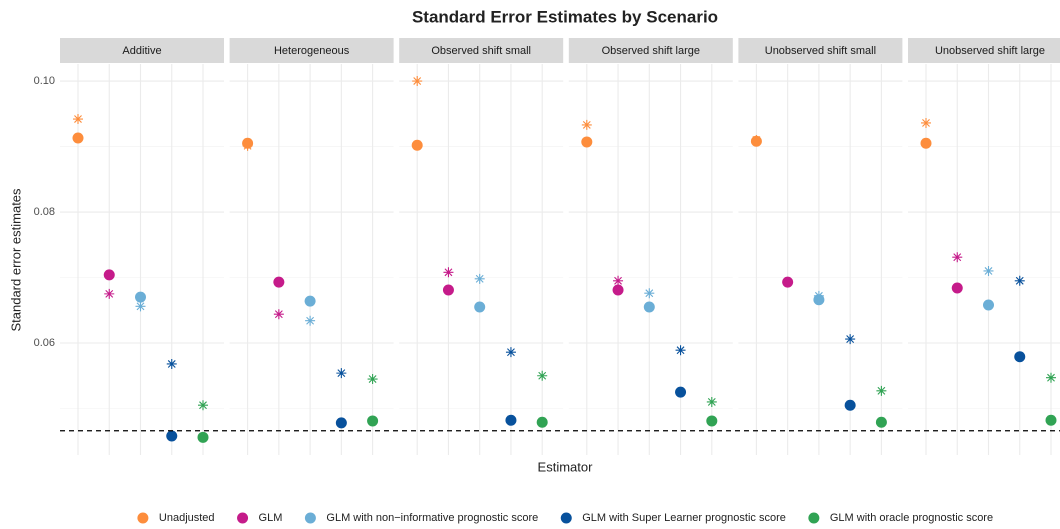 This screenshot has width=1060, height=529. I want to click on y-tick-label: 0.06, so click(44, 343).